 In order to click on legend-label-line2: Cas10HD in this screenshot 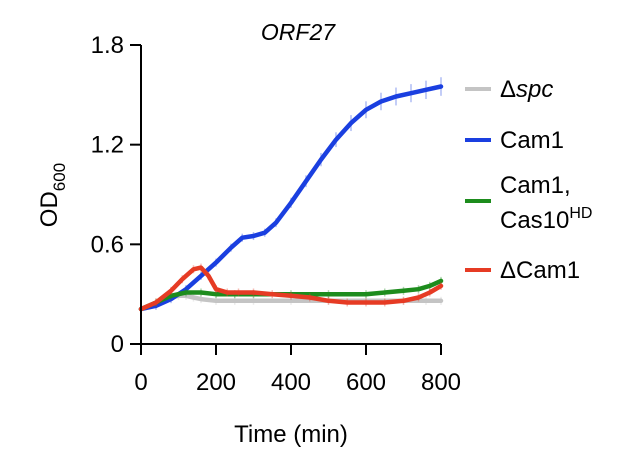, I will do `click(546, 219)`.